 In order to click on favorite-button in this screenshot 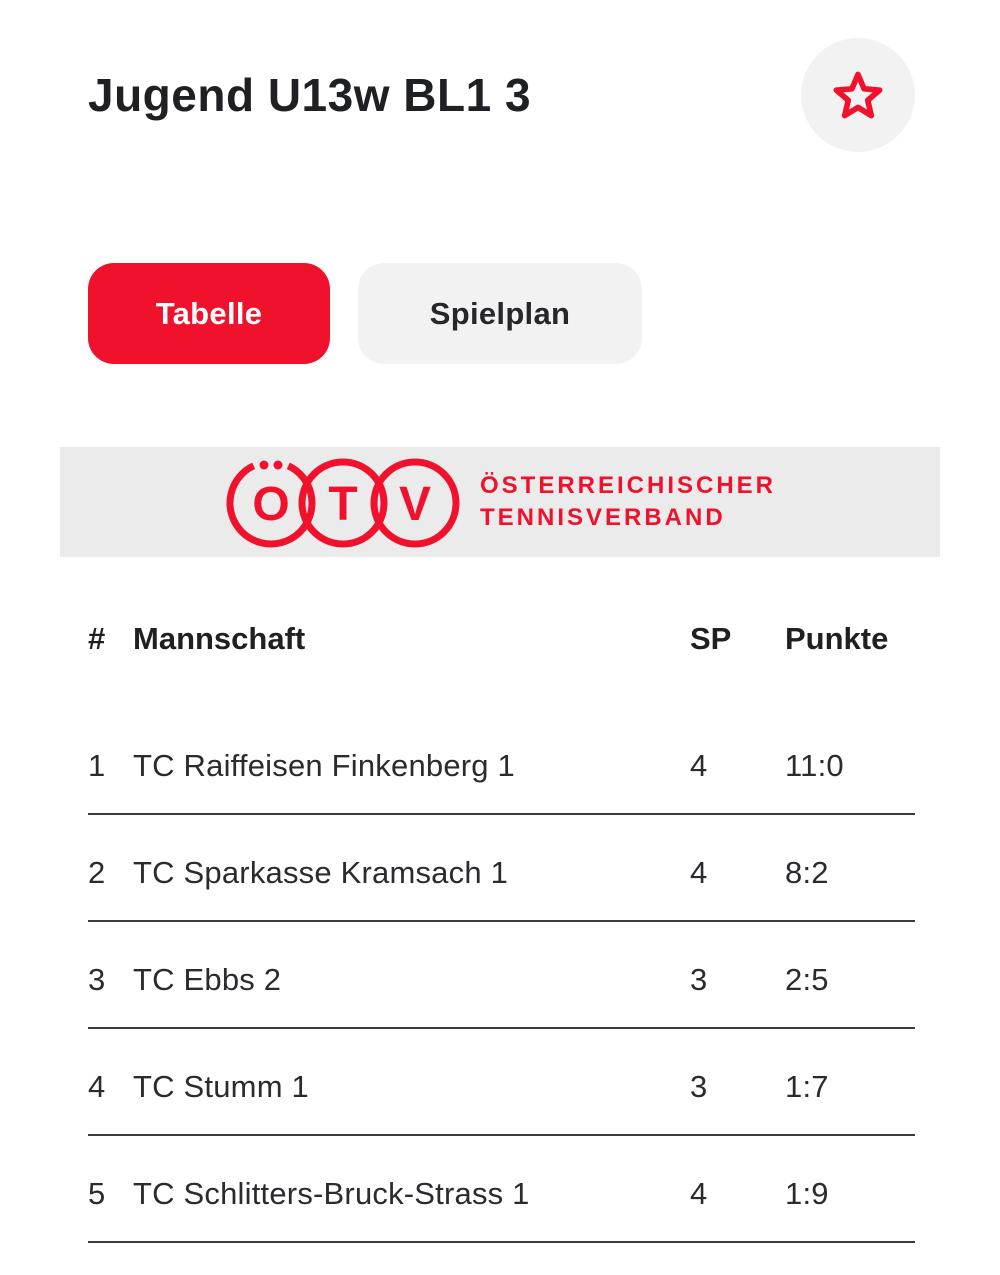, I will do `click(858, 95)`.